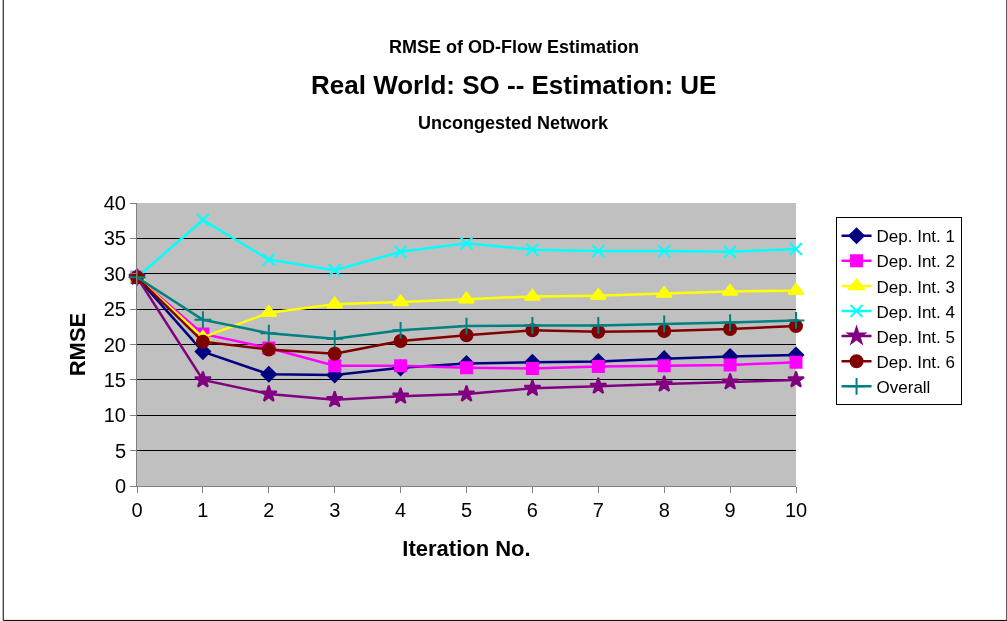  Describe the element at coordinates (114, 309) in the screenshot. I see `y-tick-label: 25` at that location.